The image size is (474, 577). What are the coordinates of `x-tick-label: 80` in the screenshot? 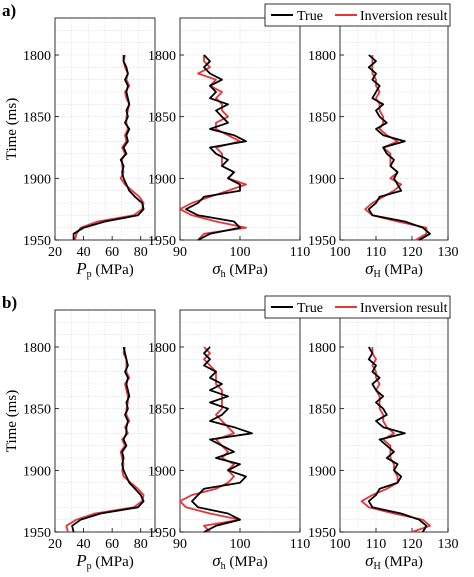 It's located at (141, 252).